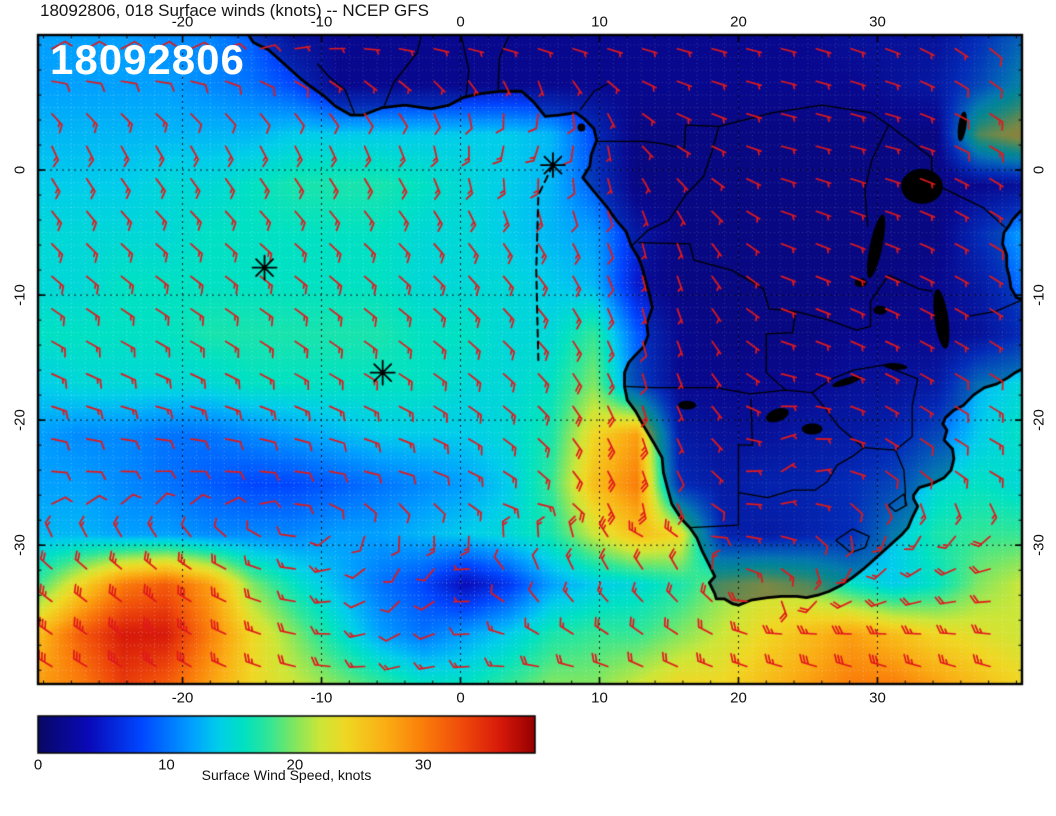  What do you see at coordinates (286, 775) in the screenshot?
I see `colorbar-caption: Surface Wind Speed, knots` at bounding box center [286, 775].